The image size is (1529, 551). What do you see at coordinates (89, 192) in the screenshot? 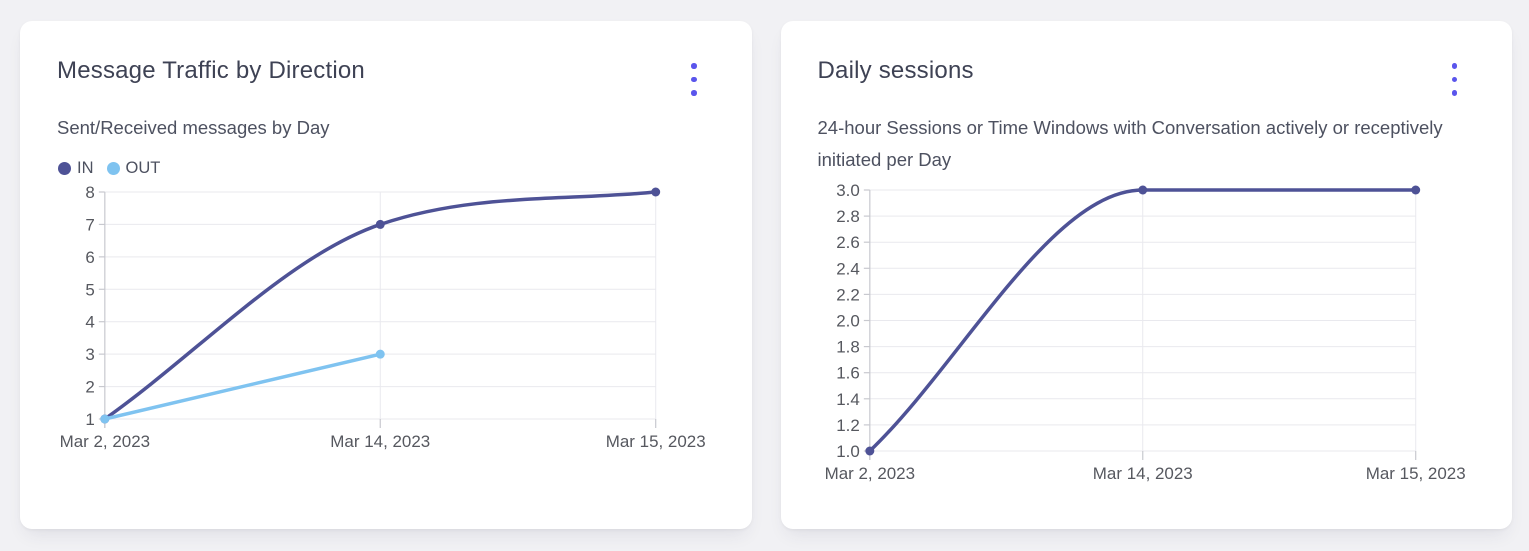
I see `y-tick-label: 8` at bounding box center [89, 192].